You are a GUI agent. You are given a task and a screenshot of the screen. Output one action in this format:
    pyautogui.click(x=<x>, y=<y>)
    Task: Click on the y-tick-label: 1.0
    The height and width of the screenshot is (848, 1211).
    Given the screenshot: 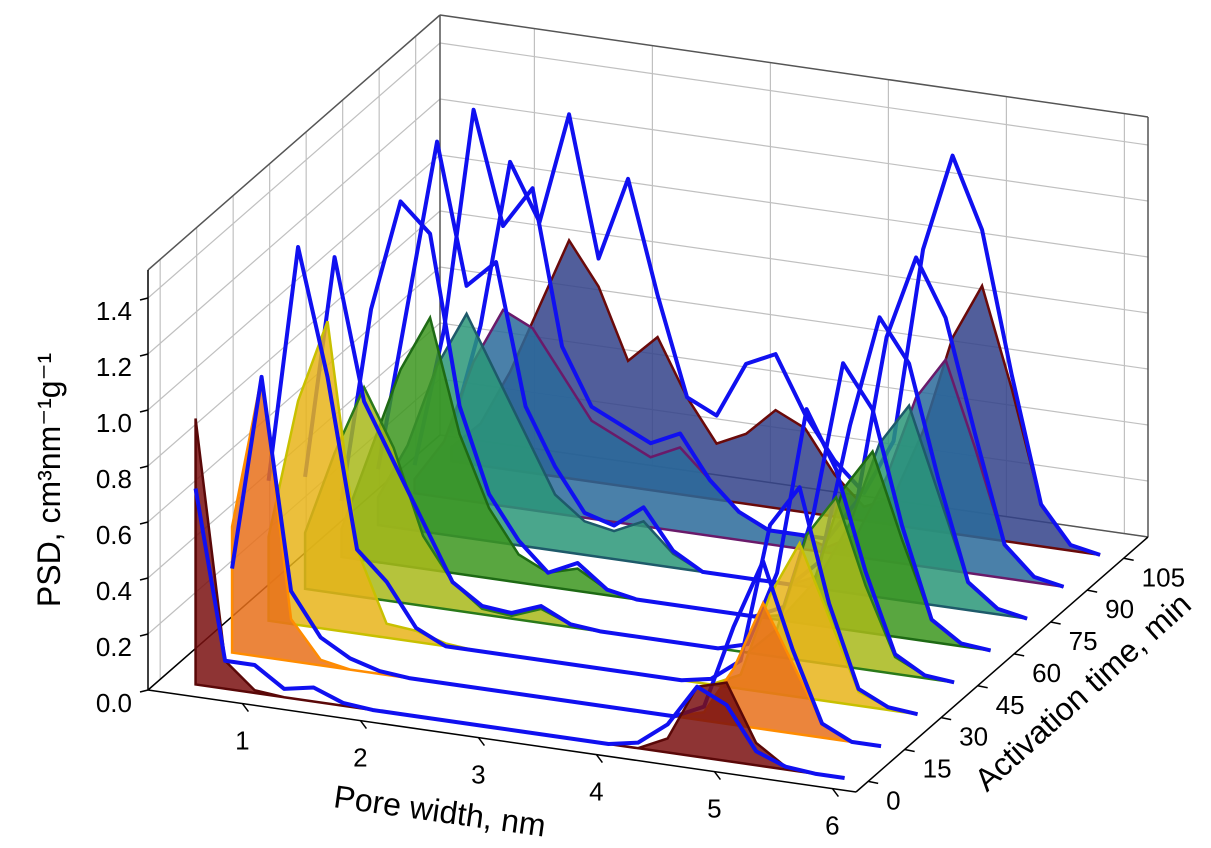 What is the action you would take?
    pyautogui.click(x=114, y=423)
    